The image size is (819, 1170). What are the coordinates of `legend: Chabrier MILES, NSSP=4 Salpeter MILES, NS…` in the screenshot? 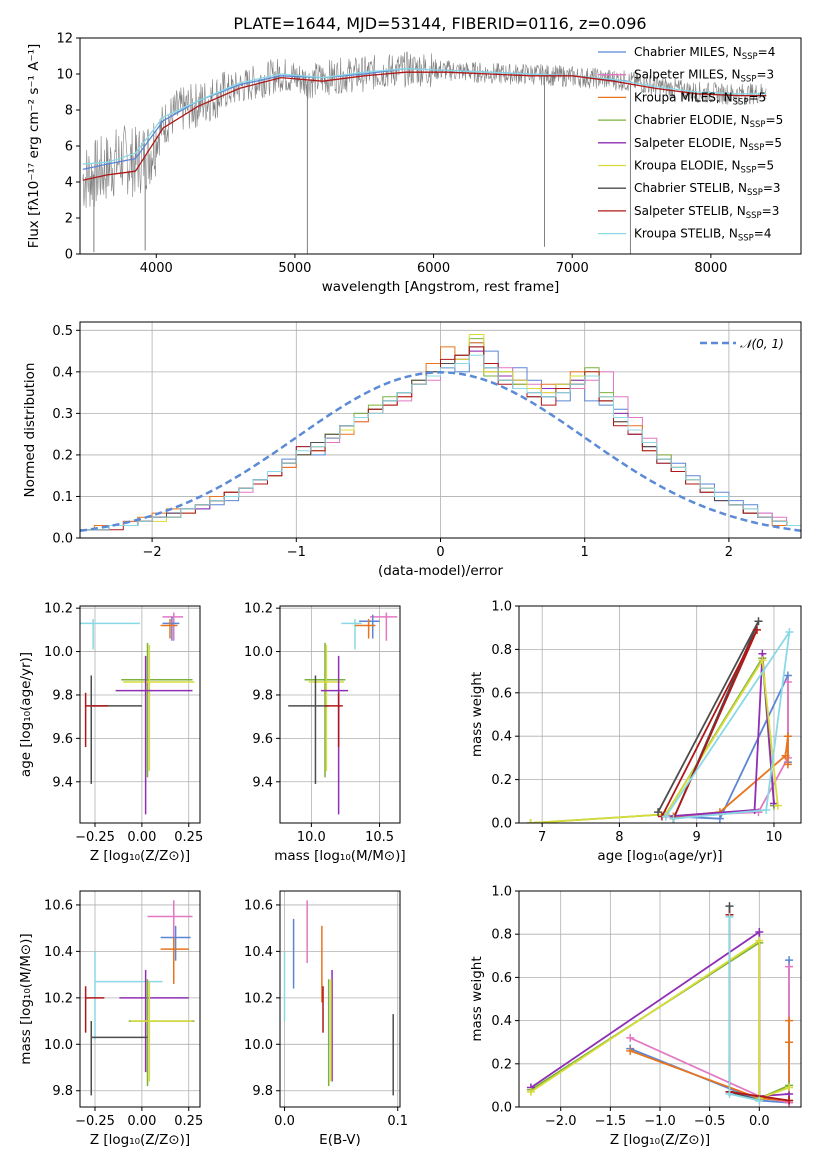 It's located at (690, 144).